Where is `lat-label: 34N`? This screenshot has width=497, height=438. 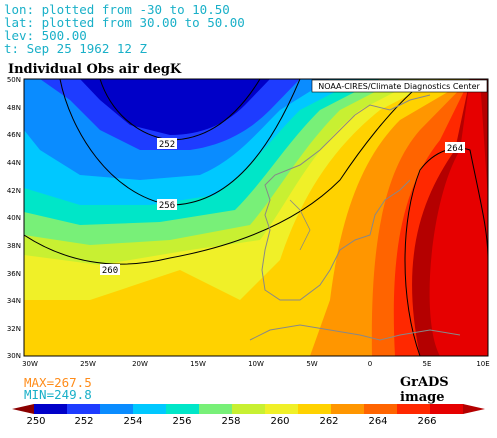 lat-label: 34N is located at coordinates (14, 301).